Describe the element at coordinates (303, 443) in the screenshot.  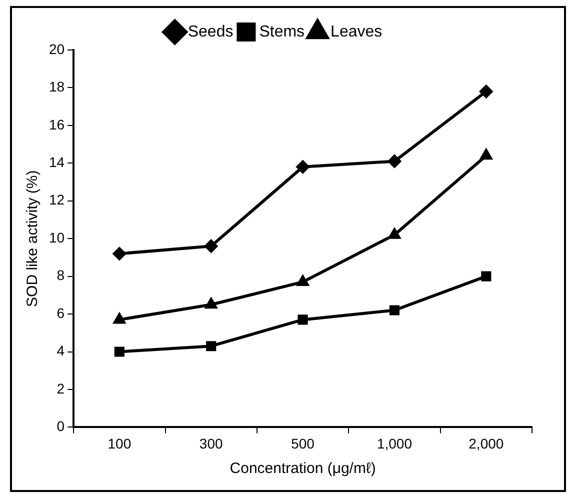
I see `x-tick-label: 500` at that location.